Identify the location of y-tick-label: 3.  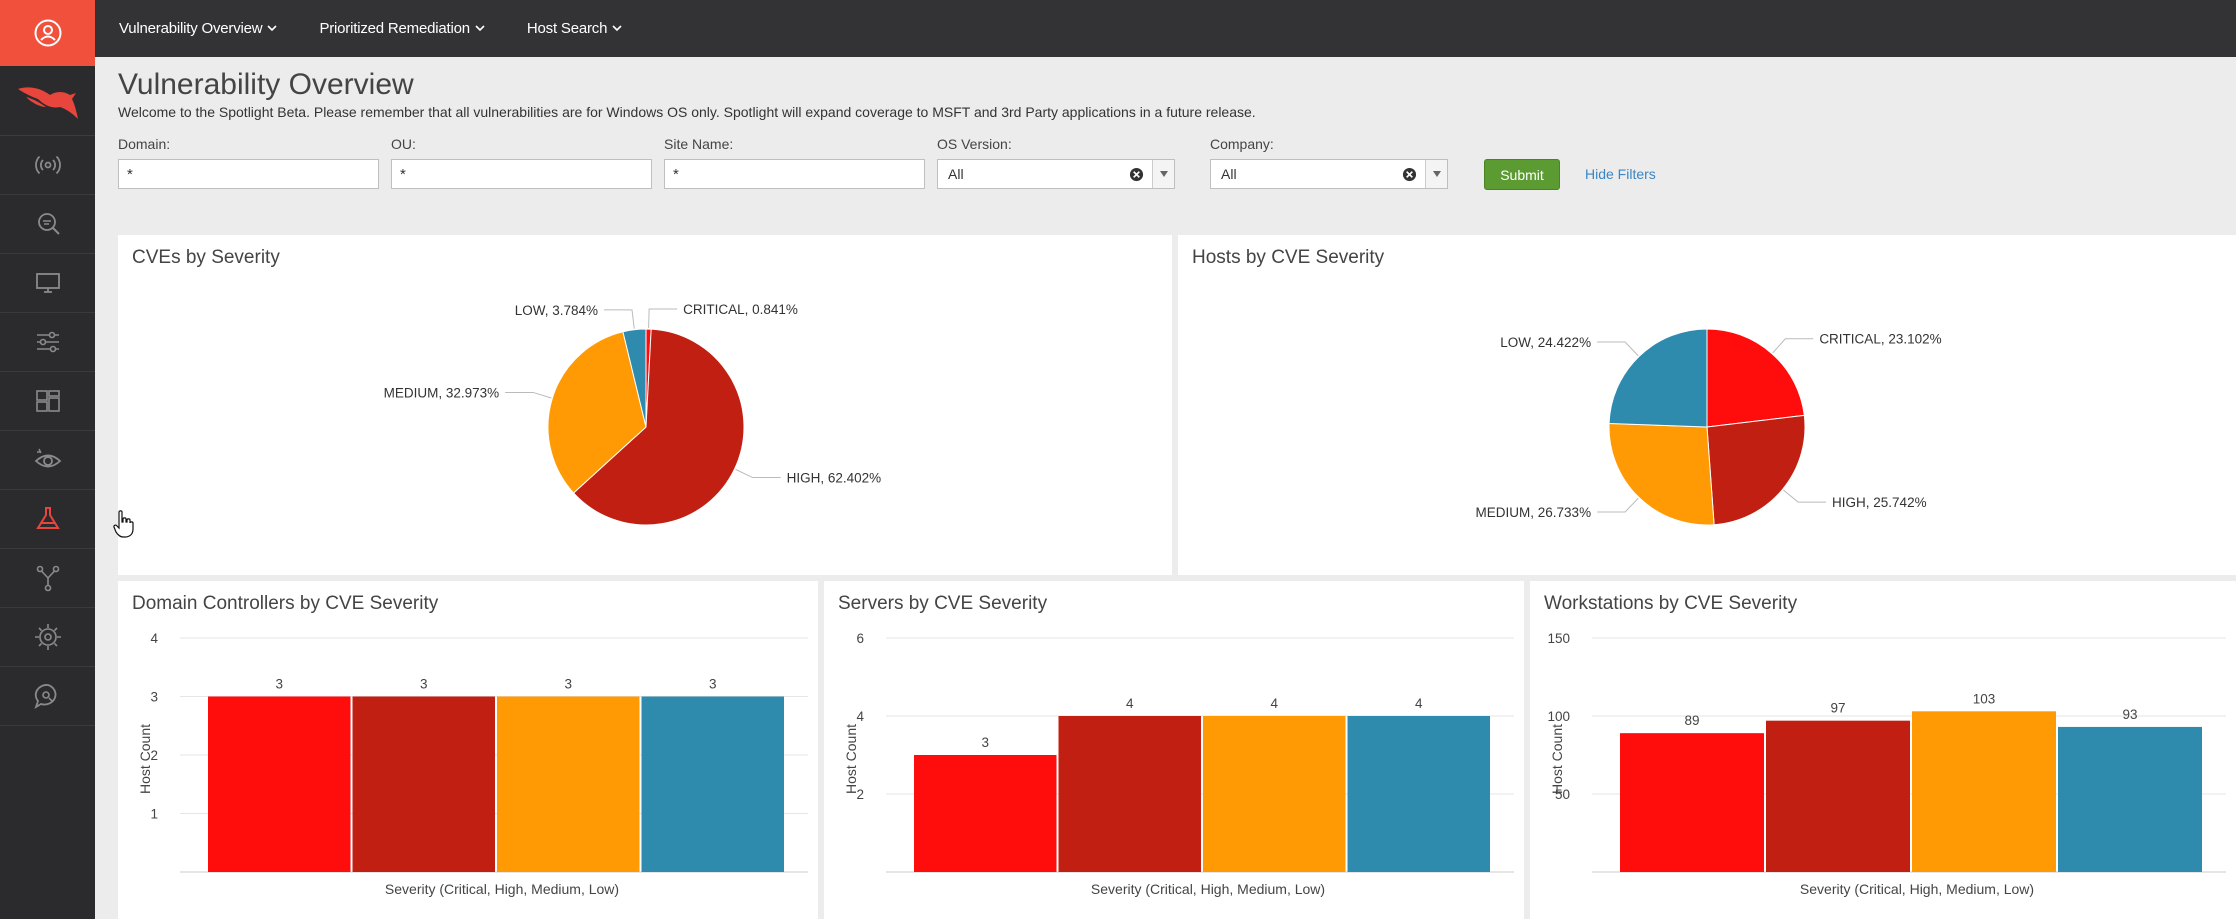
(154, 697).